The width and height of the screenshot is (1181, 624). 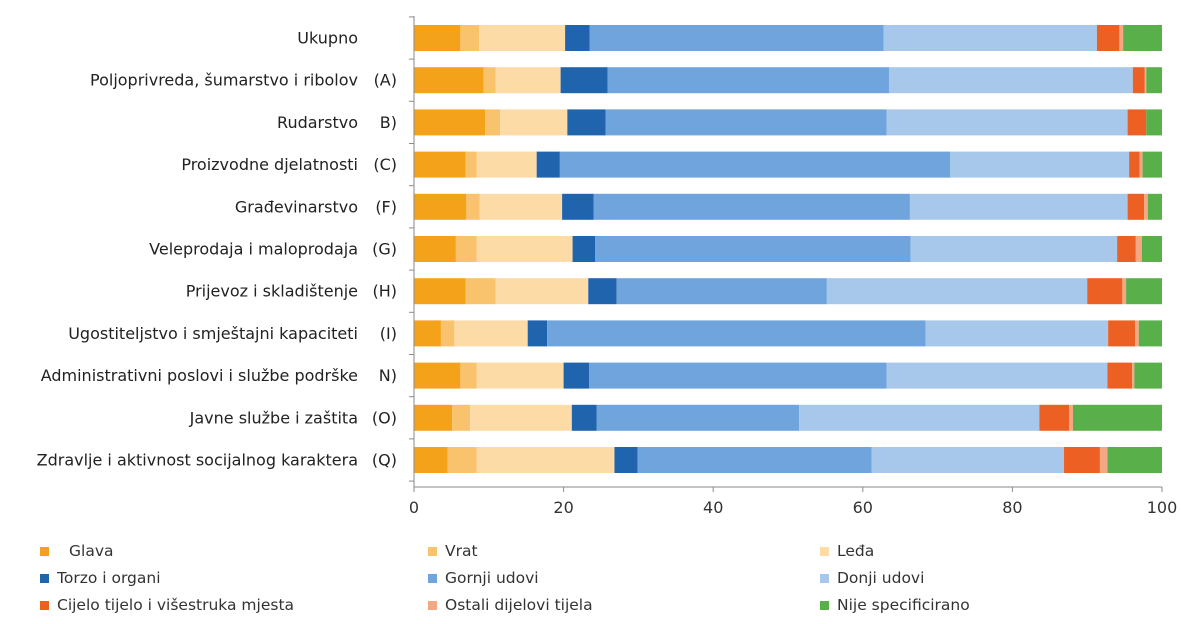 I want to click on category-code: (O), so click(x=384, y=417).